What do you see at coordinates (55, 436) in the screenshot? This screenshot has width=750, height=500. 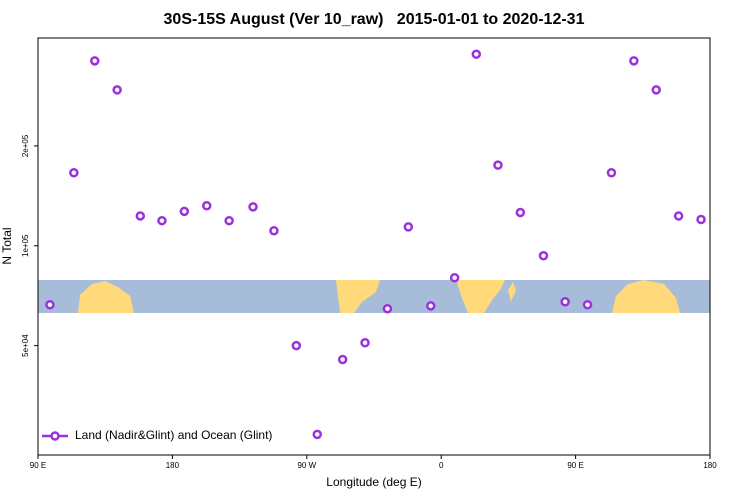 I see `legend-marker` at bounding box center [55, 436].